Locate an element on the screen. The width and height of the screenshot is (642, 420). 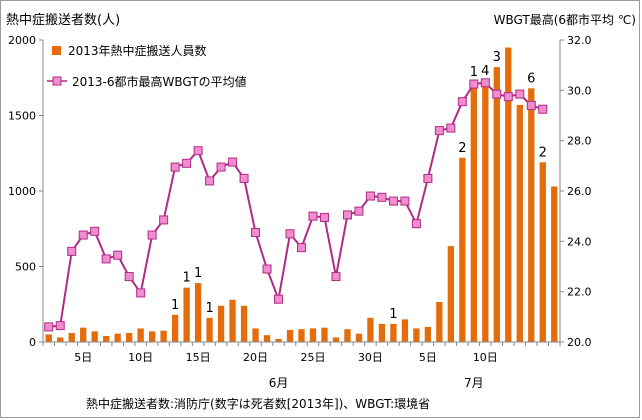
right-tick-label: 30.0 is located at coordinates (579, 90).